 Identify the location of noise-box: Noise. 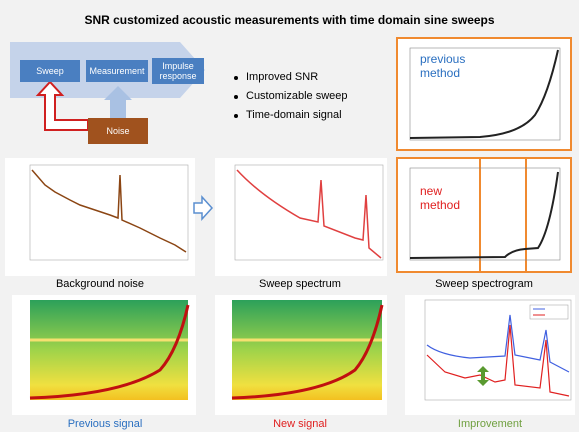
(118, 131).